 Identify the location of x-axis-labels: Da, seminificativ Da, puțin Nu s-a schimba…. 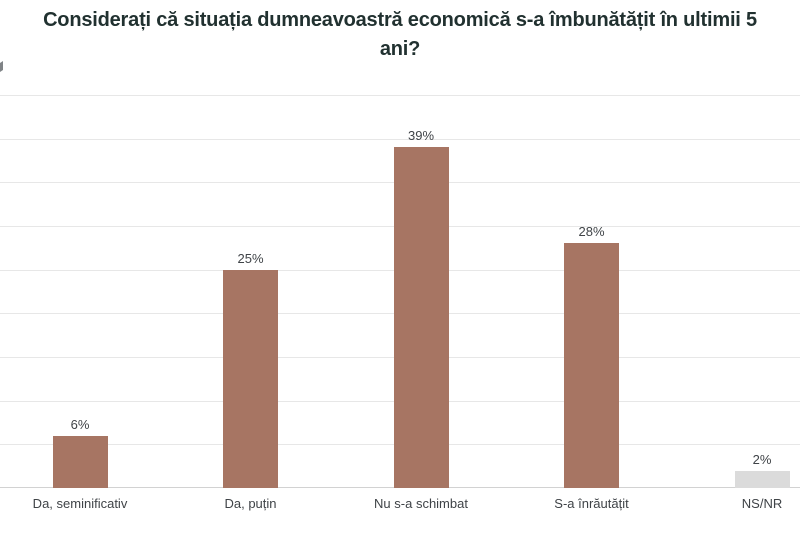
(400, 506).